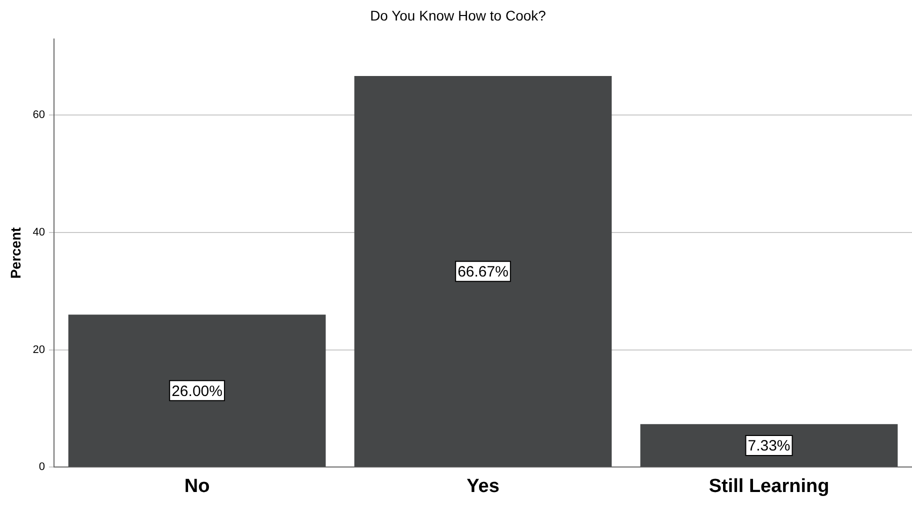  What do you see at coordinates (39, 350) in the screenshot?
I see `y-tick-label: 20` at bounding box center [39, 350].